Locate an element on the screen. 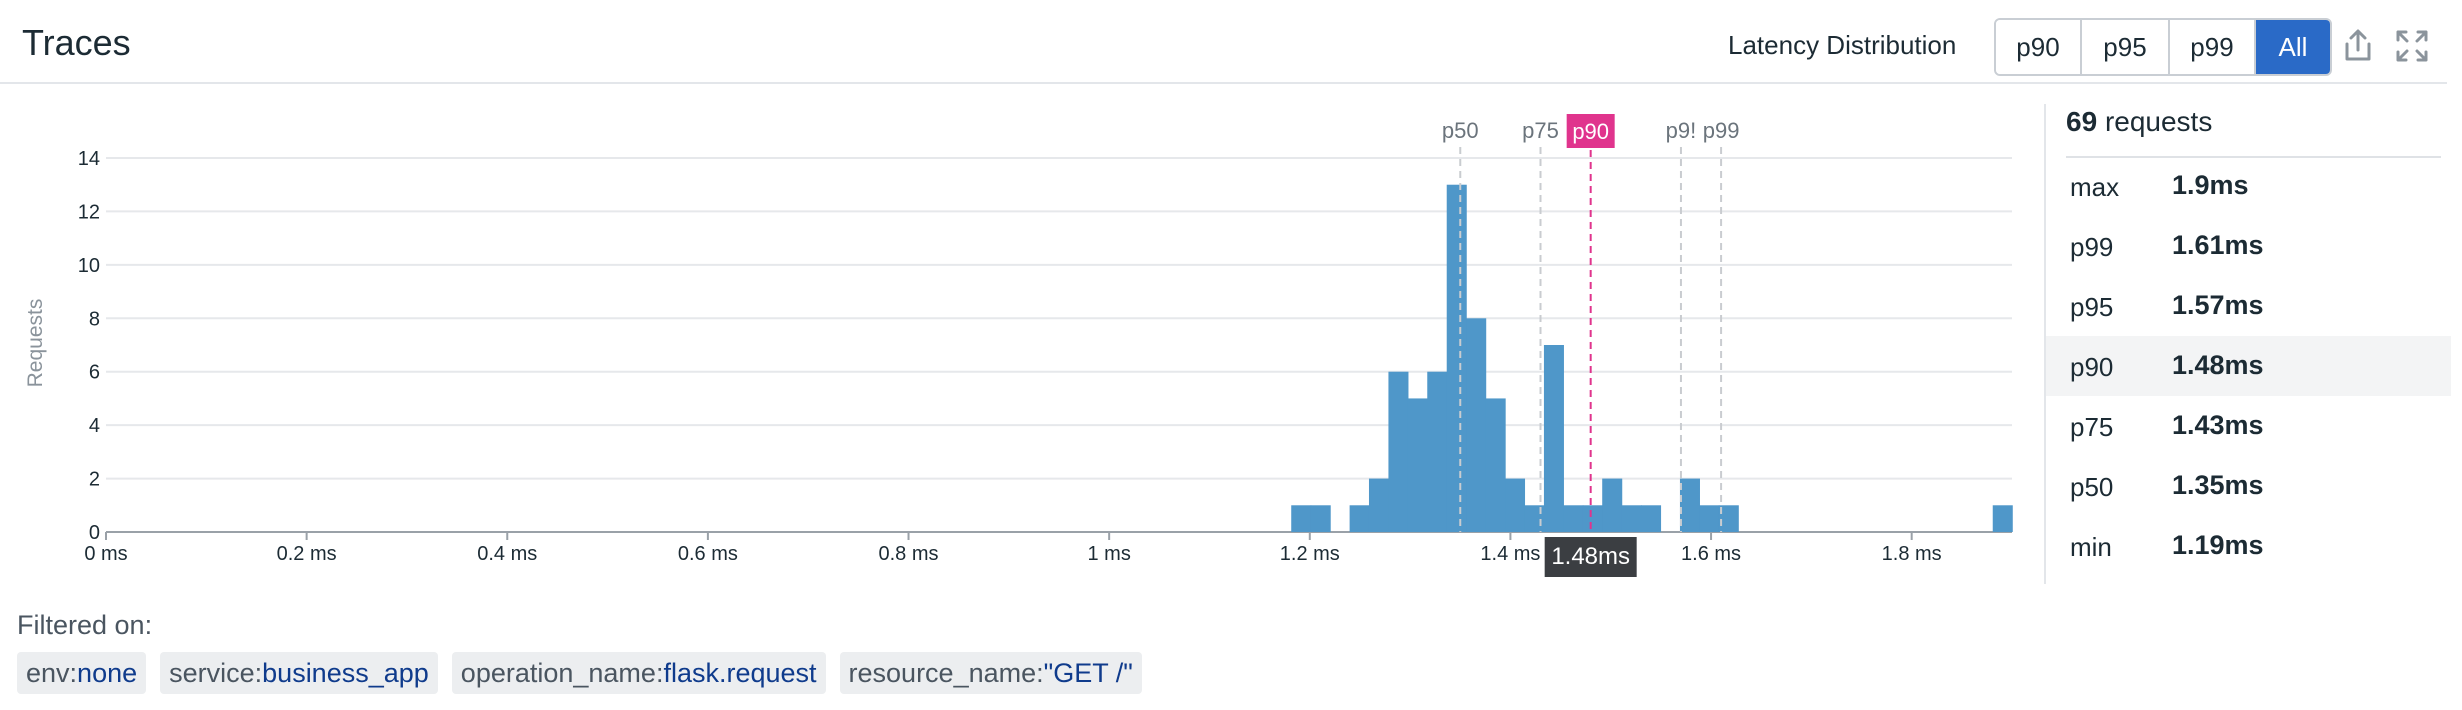 The image size is (2462, 710). stat-key: p75 is located at coordinates (2092, 427).